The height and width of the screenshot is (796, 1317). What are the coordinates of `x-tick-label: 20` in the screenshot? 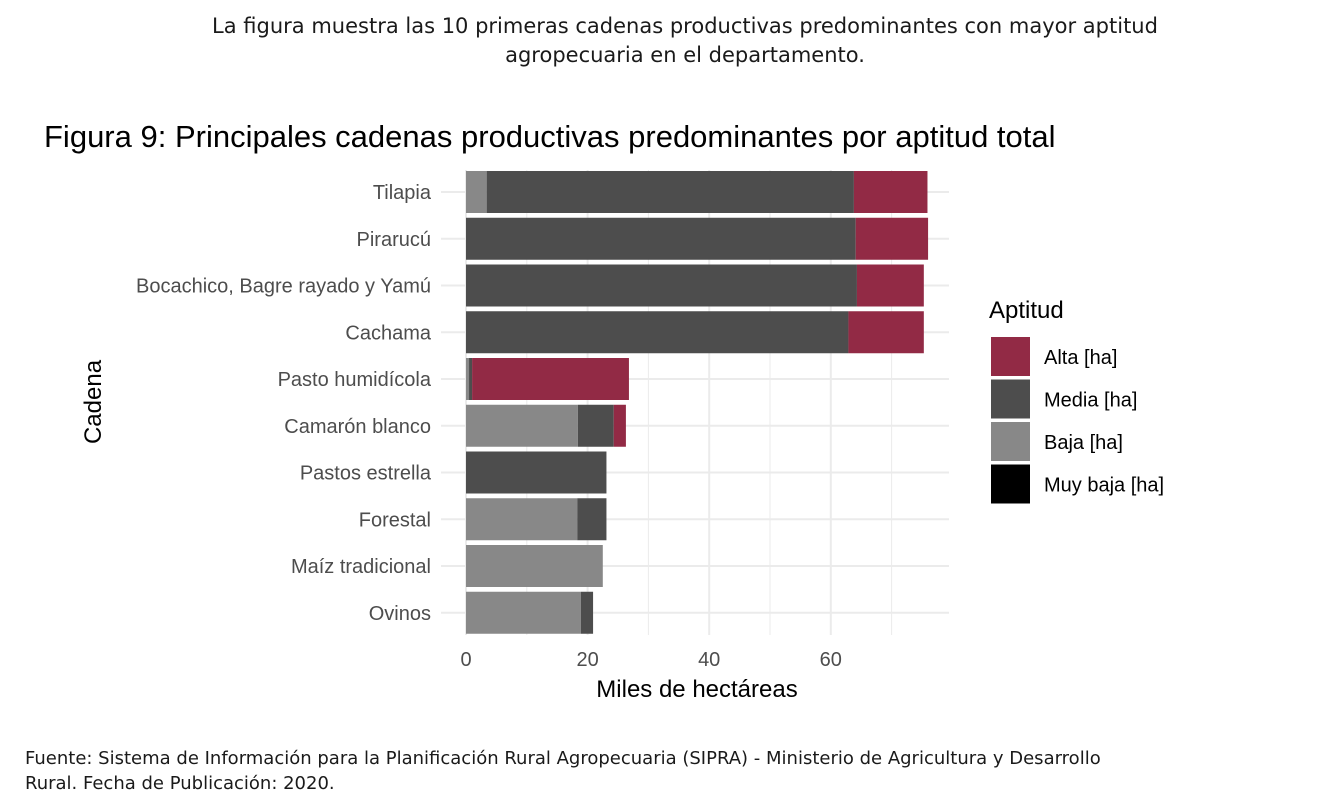 It's located at (587, 660).